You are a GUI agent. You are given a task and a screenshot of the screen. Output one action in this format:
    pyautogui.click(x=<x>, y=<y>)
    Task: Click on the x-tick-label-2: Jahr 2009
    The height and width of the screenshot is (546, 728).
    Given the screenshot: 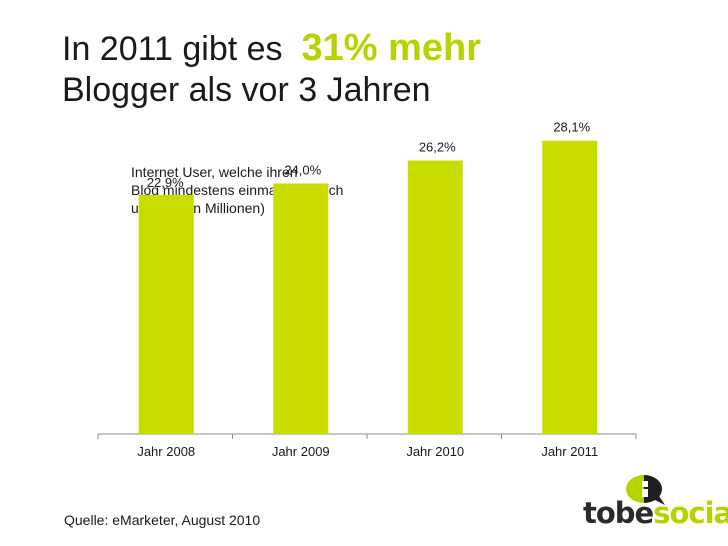 What is the action you would take?
    pyautogui.click(x=301, y=451)
    